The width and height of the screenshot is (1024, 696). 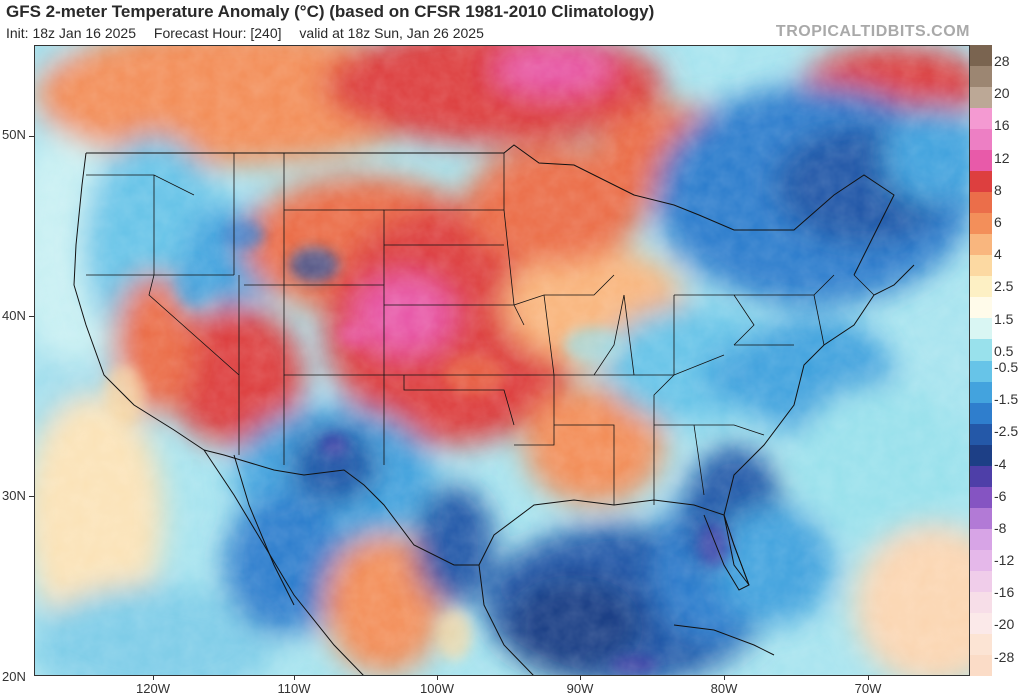 I want to click on legend-label: -6, so click(x=1000, y=495).